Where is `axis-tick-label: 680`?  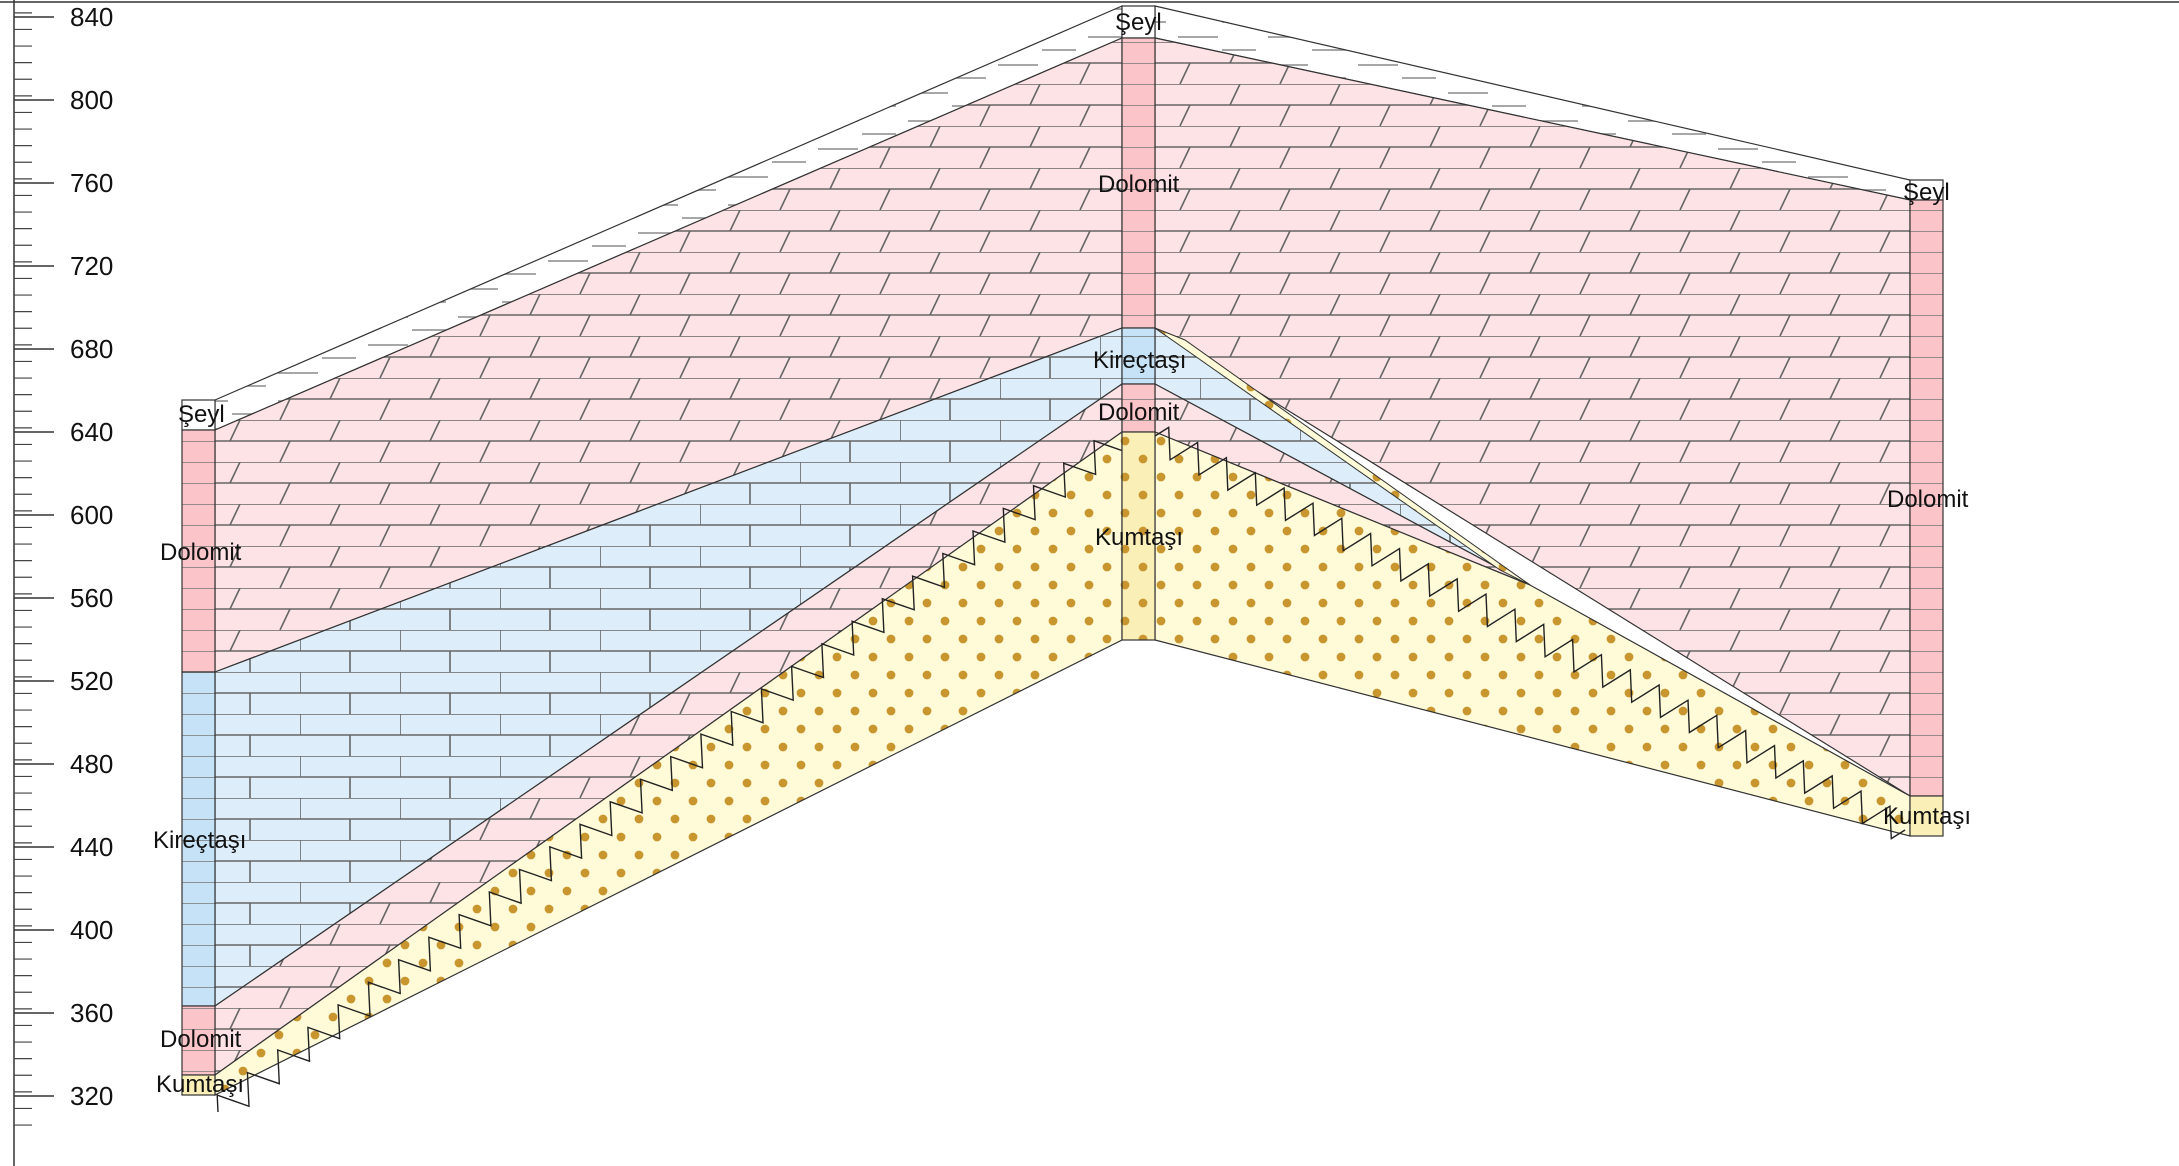 axis-tick-label: 680 is located at coordinates (91, 349).